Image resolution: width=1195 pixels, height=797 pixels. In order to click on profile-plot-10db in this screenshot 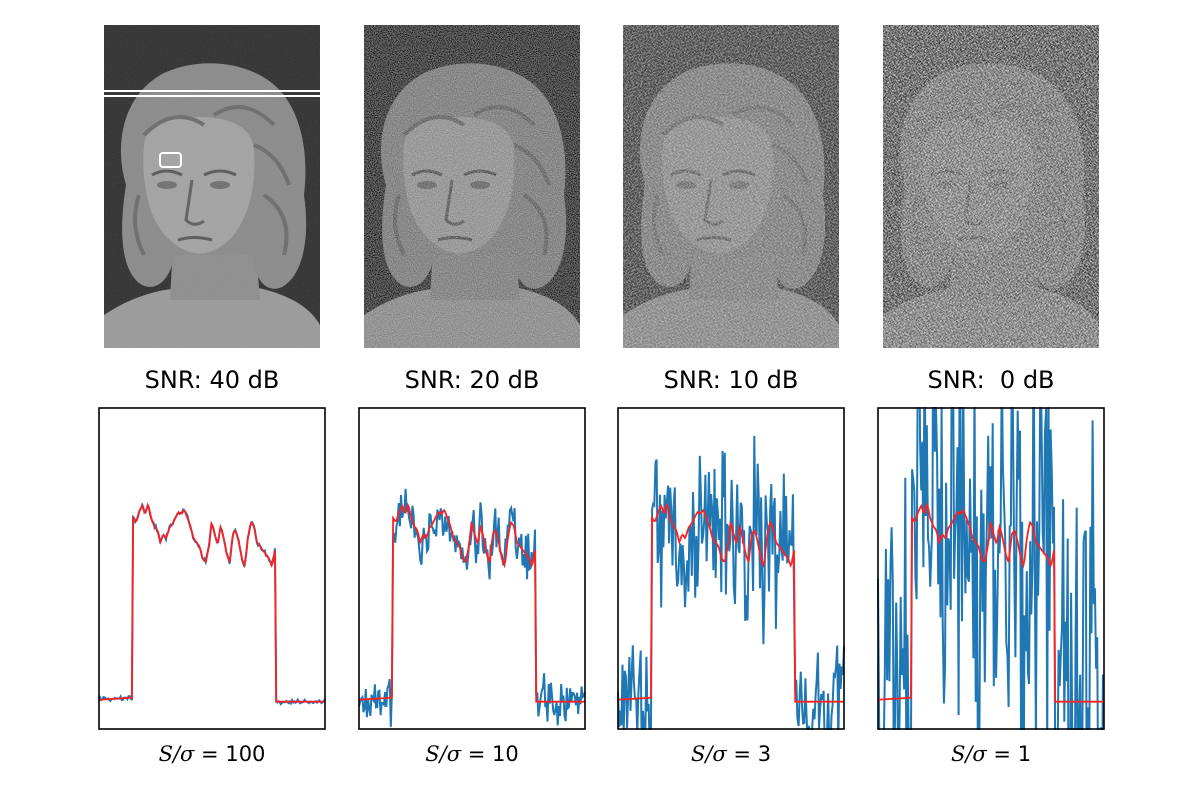, I will do `click(731, 568)`.